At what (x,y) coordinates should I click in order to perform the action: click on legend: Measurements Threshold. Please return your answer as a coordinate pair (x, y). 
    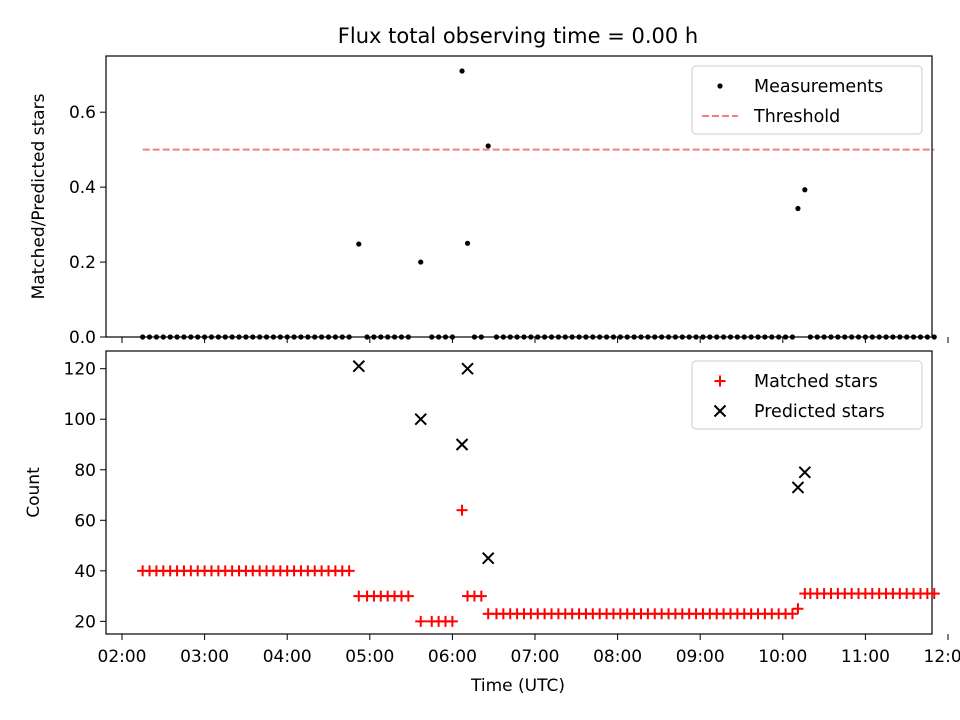
    Looking at the image, I should click on (807, 100).